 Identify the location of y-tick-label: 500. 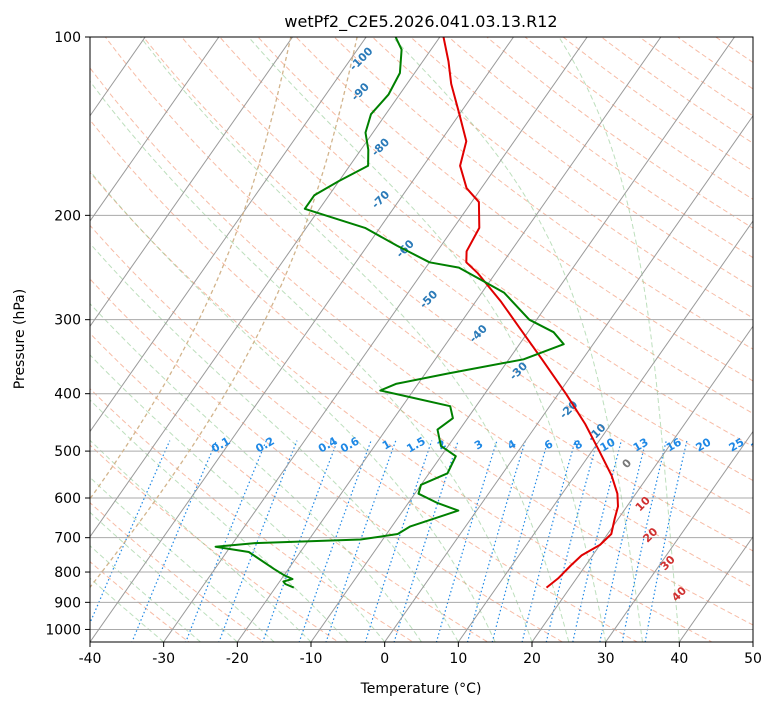
(67, 452).